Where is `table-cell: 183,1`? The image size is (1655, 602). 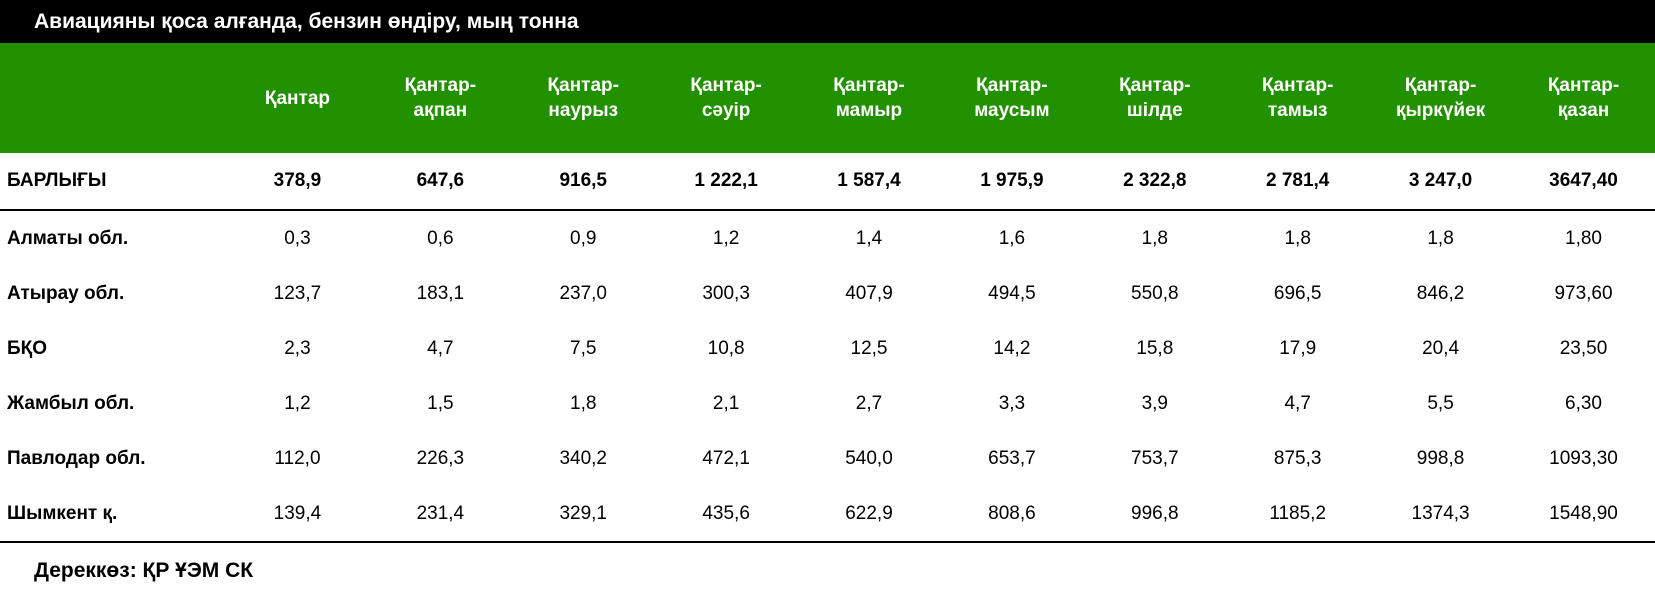
table-cell: 183,1 is located at coordinates (440, 293).